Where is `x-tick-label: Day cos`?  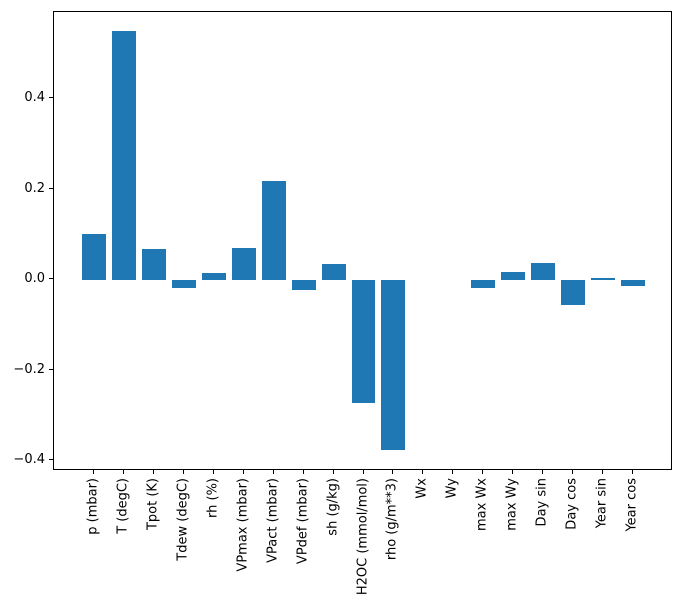
x-tick-label: Day cos is located at coordinates (572, 504).